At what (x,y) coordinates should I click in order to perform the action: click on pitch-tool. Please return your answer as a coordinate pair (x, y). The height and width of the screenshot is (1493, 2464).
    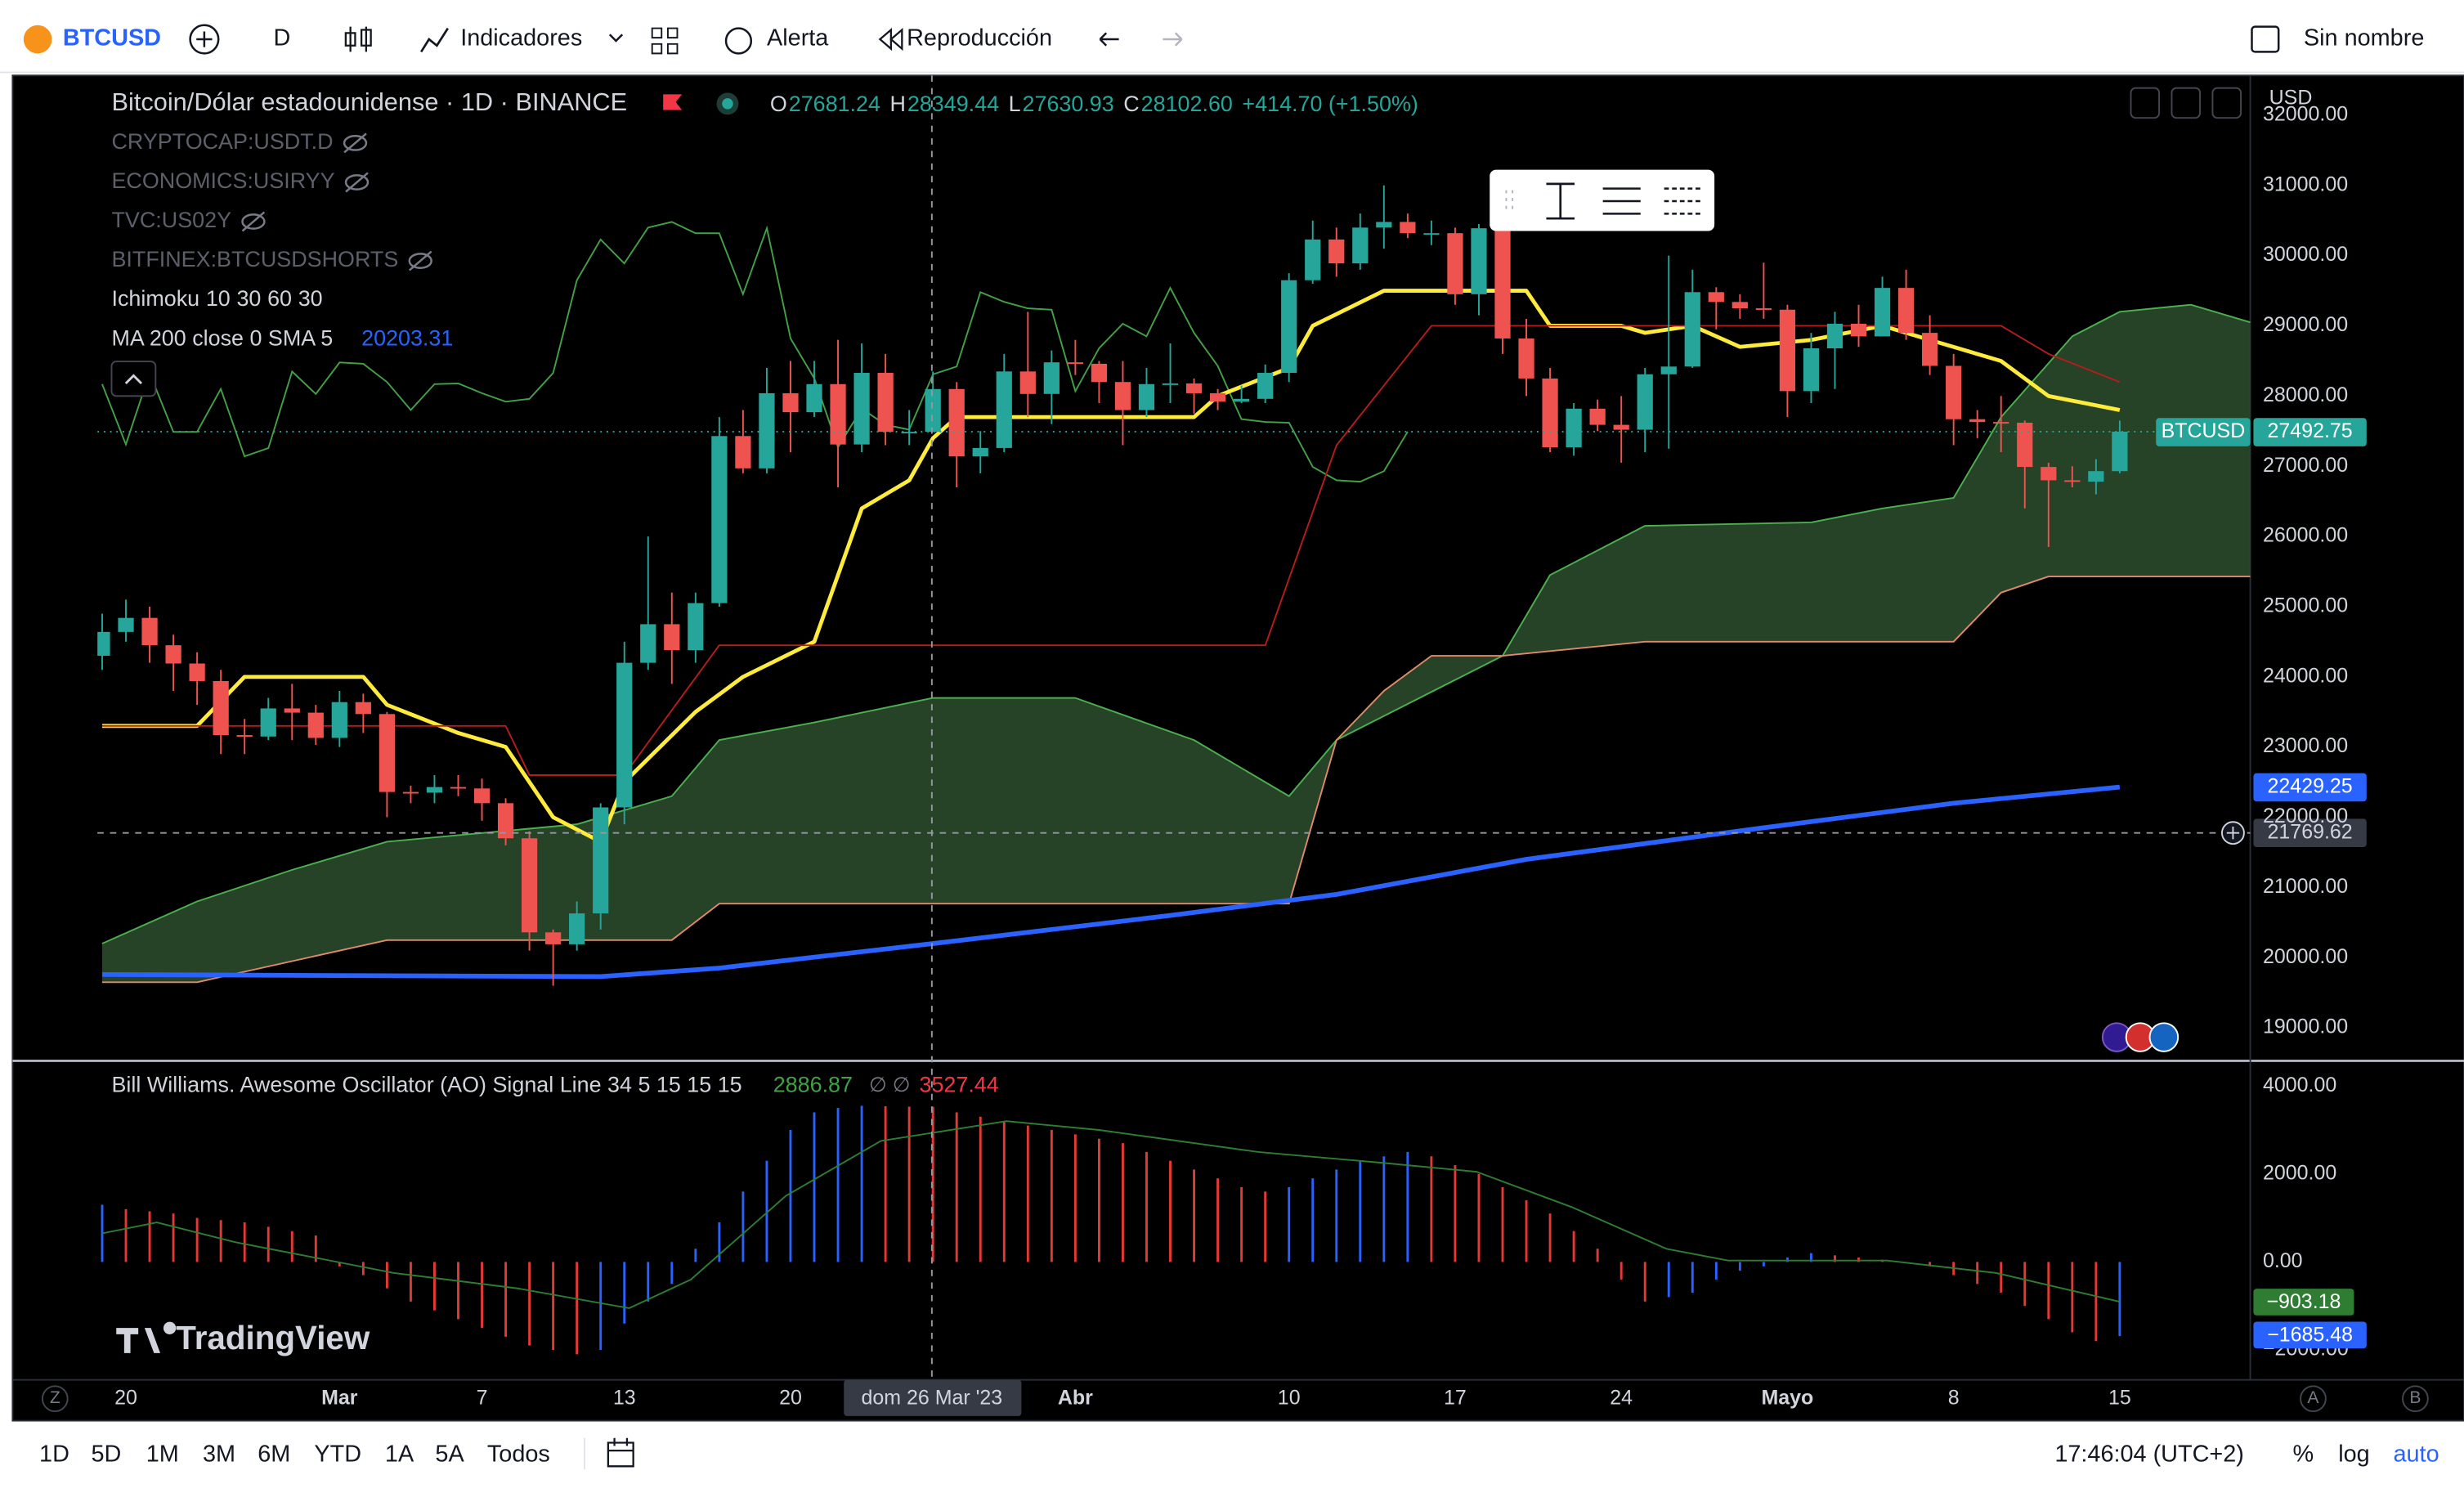
    Looking at the image, I should click on (1683, 201).